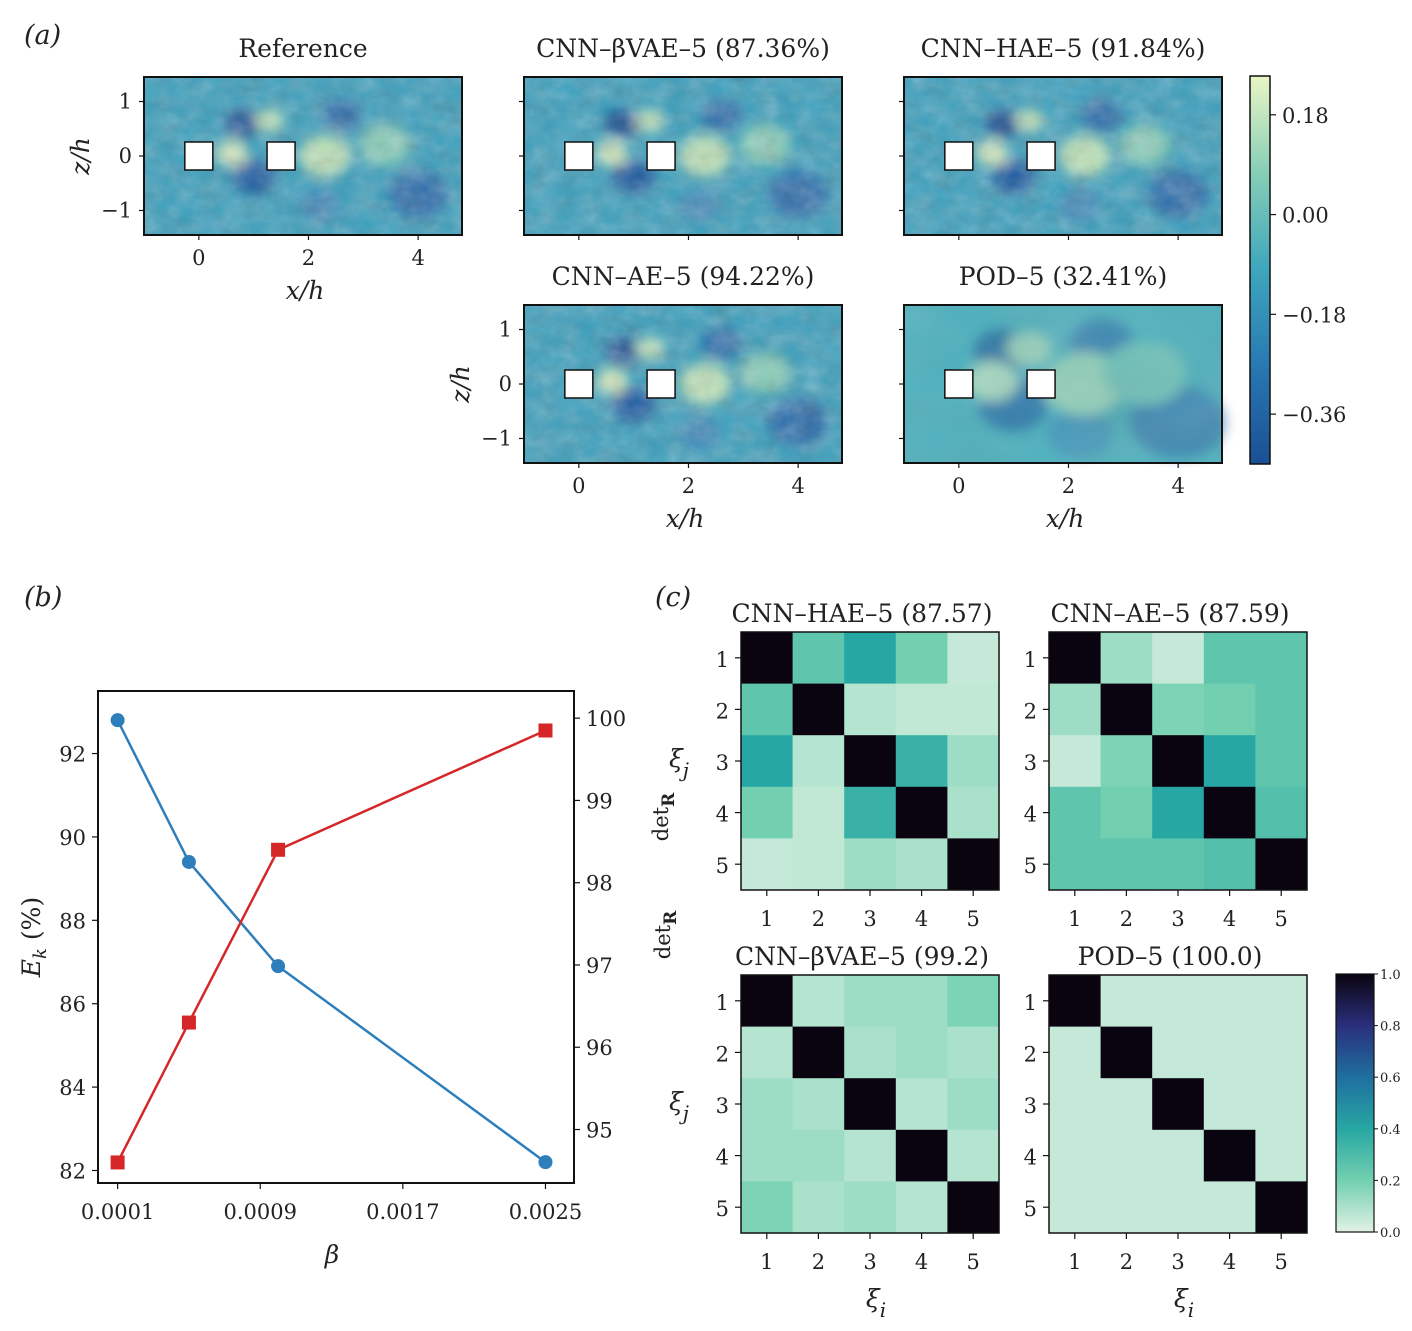  What do you see at coordinates (1305, 116) in the screenshot?
I see `colorbar-tick-label: 0.18` at bounding box center [1305, 116].